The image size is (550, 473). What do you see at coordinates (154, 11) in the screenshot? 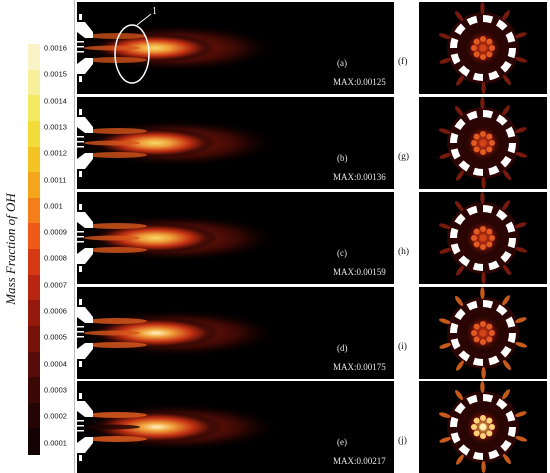
I see `annotation-number: 1` at bounding box center [154, 11].